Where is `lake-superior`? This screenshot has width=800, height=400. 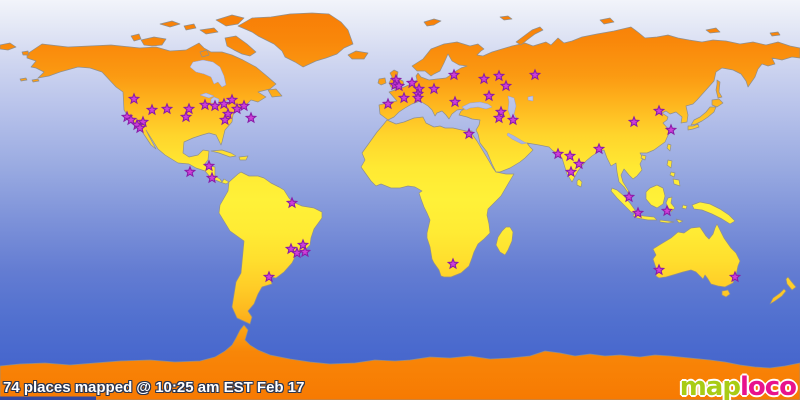
lake-superior is located at coordinates (207, 95).